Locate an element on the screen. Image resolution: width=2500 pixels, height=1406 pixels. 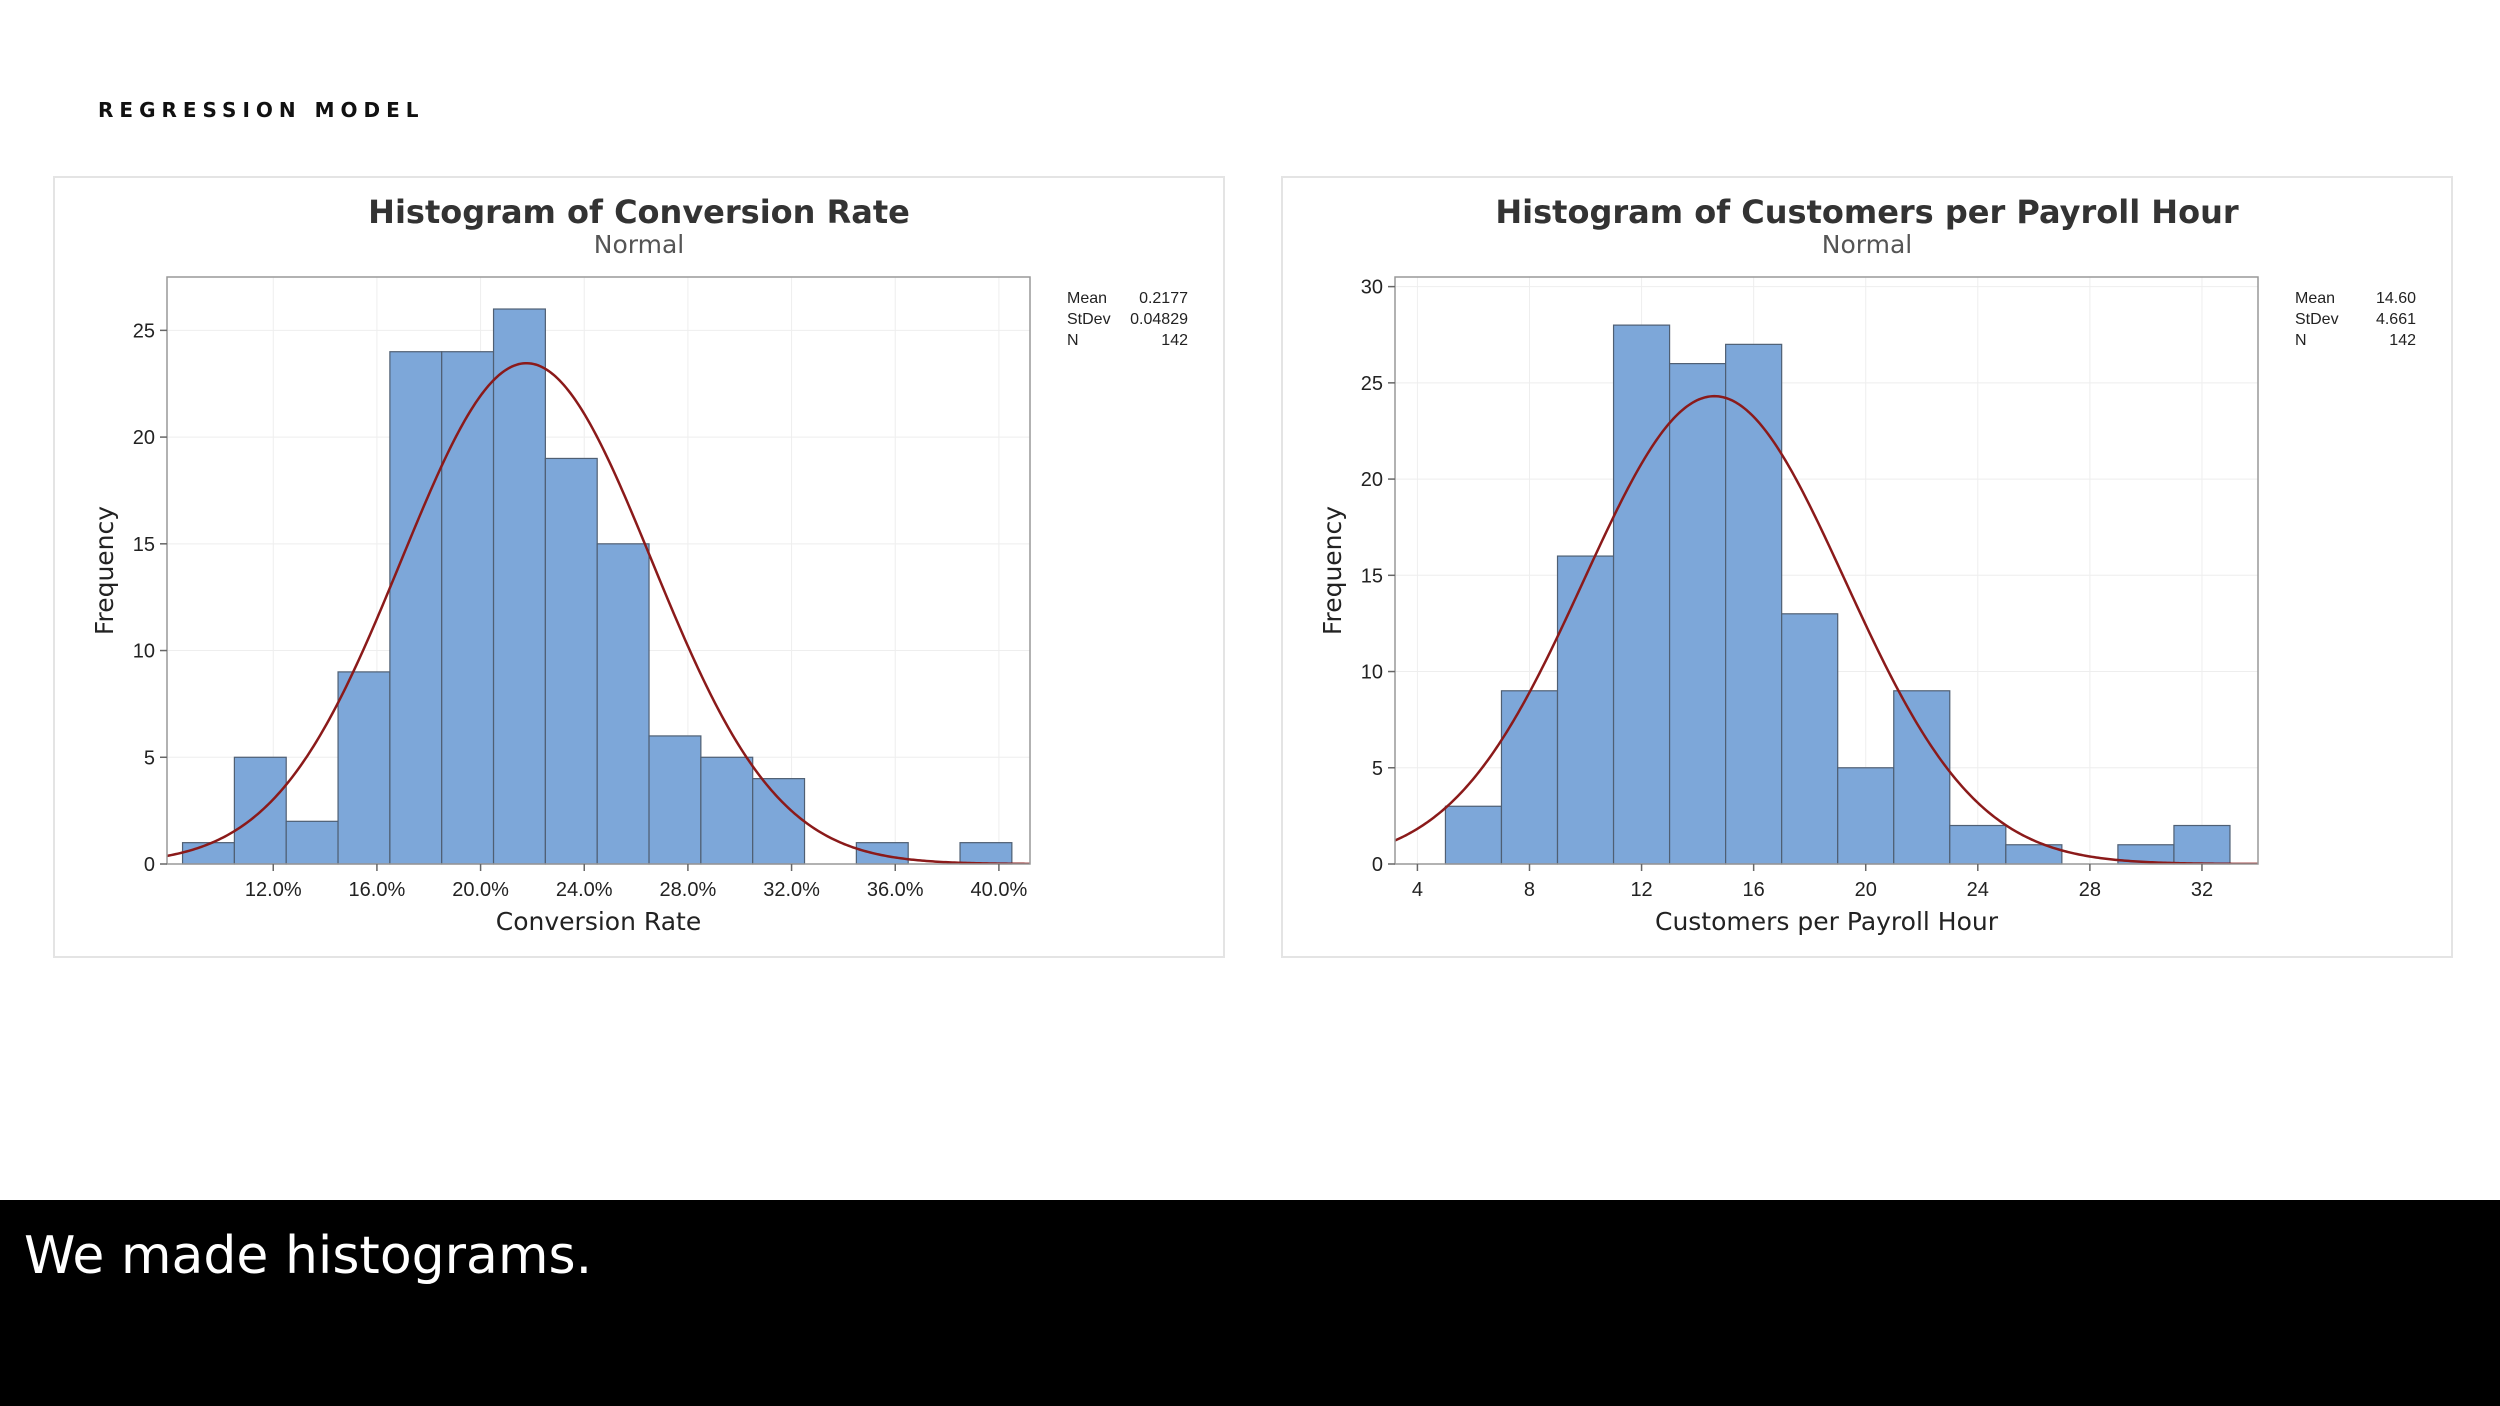
y-tick-label: 30 is located at coordinates (1372, 288).